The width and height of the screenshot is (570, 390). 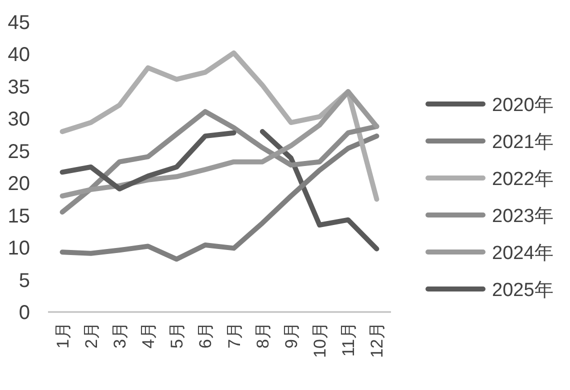 I want to click on y-tick-label: 5, so click(x=24, y=281).